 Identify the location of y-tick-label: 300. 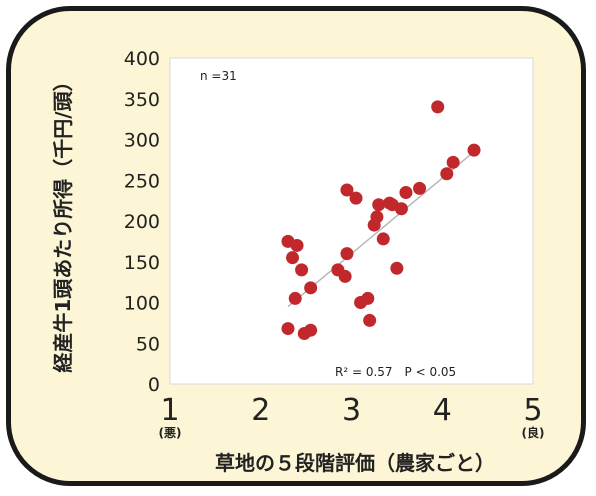
(142, 141).